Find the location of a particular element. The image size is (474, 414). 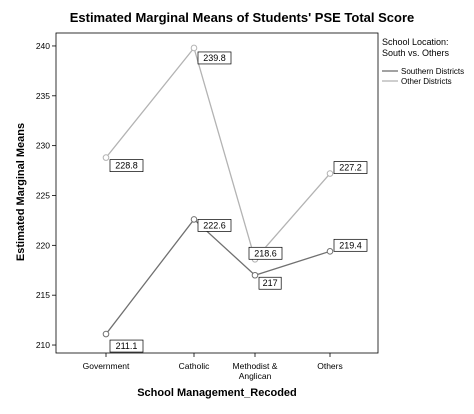

data-label-text: 219.4 is located at coordinates (350, 245).